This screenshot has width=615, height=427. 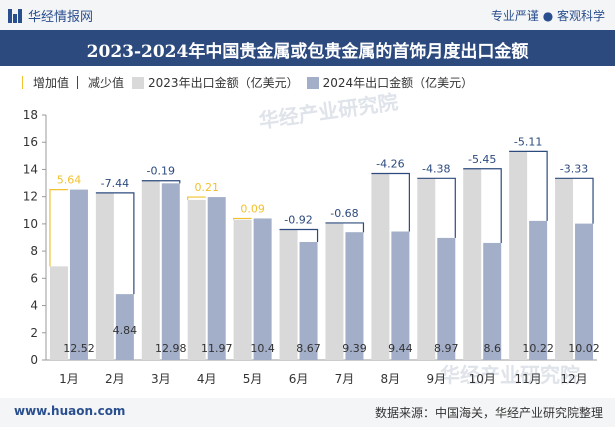 What do you see at coordinates (573, 379) in the screenshot?
I see `x-tick-label: 12月` at bounding box center [573, 379].